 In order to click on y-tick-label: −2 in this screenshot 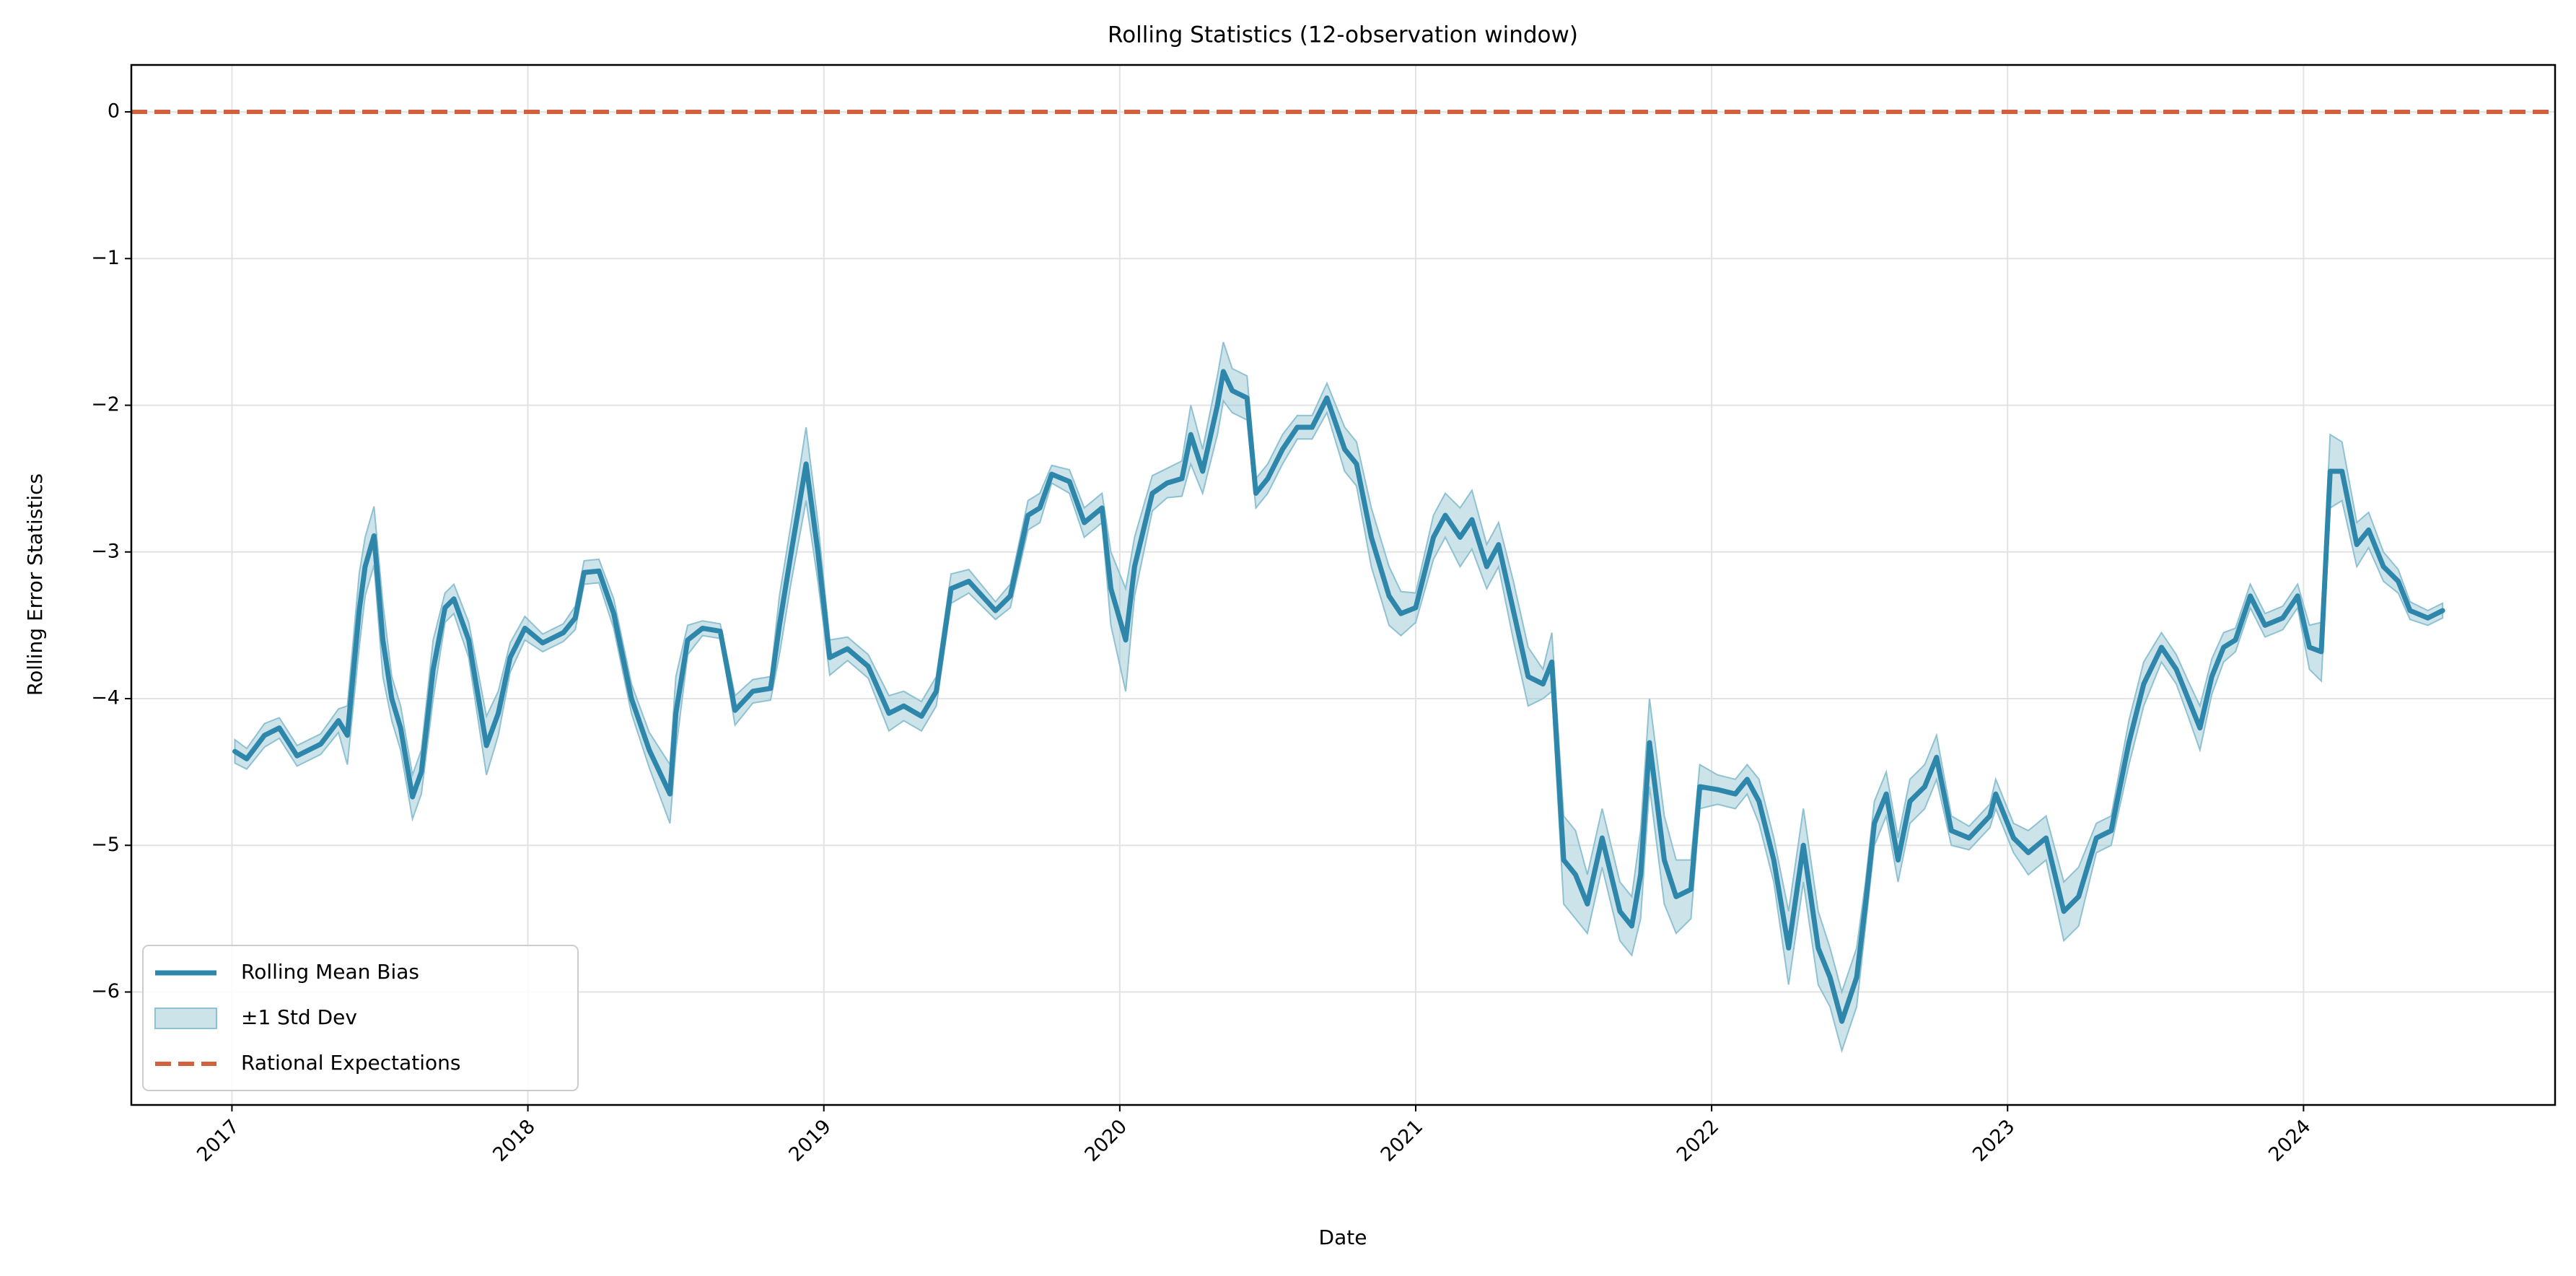, I will do `click(105, 404)`.